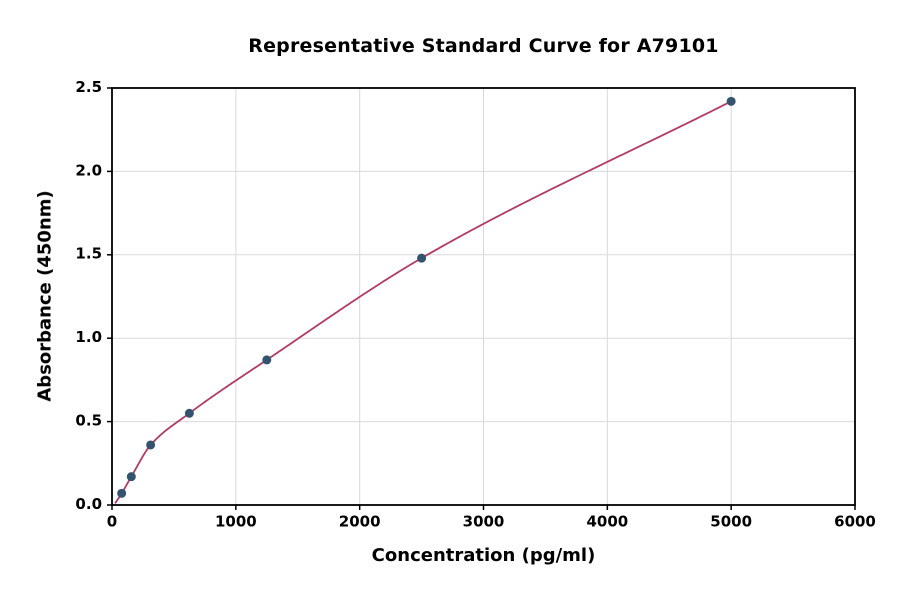 The height and width of the screenshot is (594, 900). What do you see at coordinates (483, 555) in the screenshot?
I see `x-axis-label: Concentration (pg/ml)` at bounding box center [483, 555].